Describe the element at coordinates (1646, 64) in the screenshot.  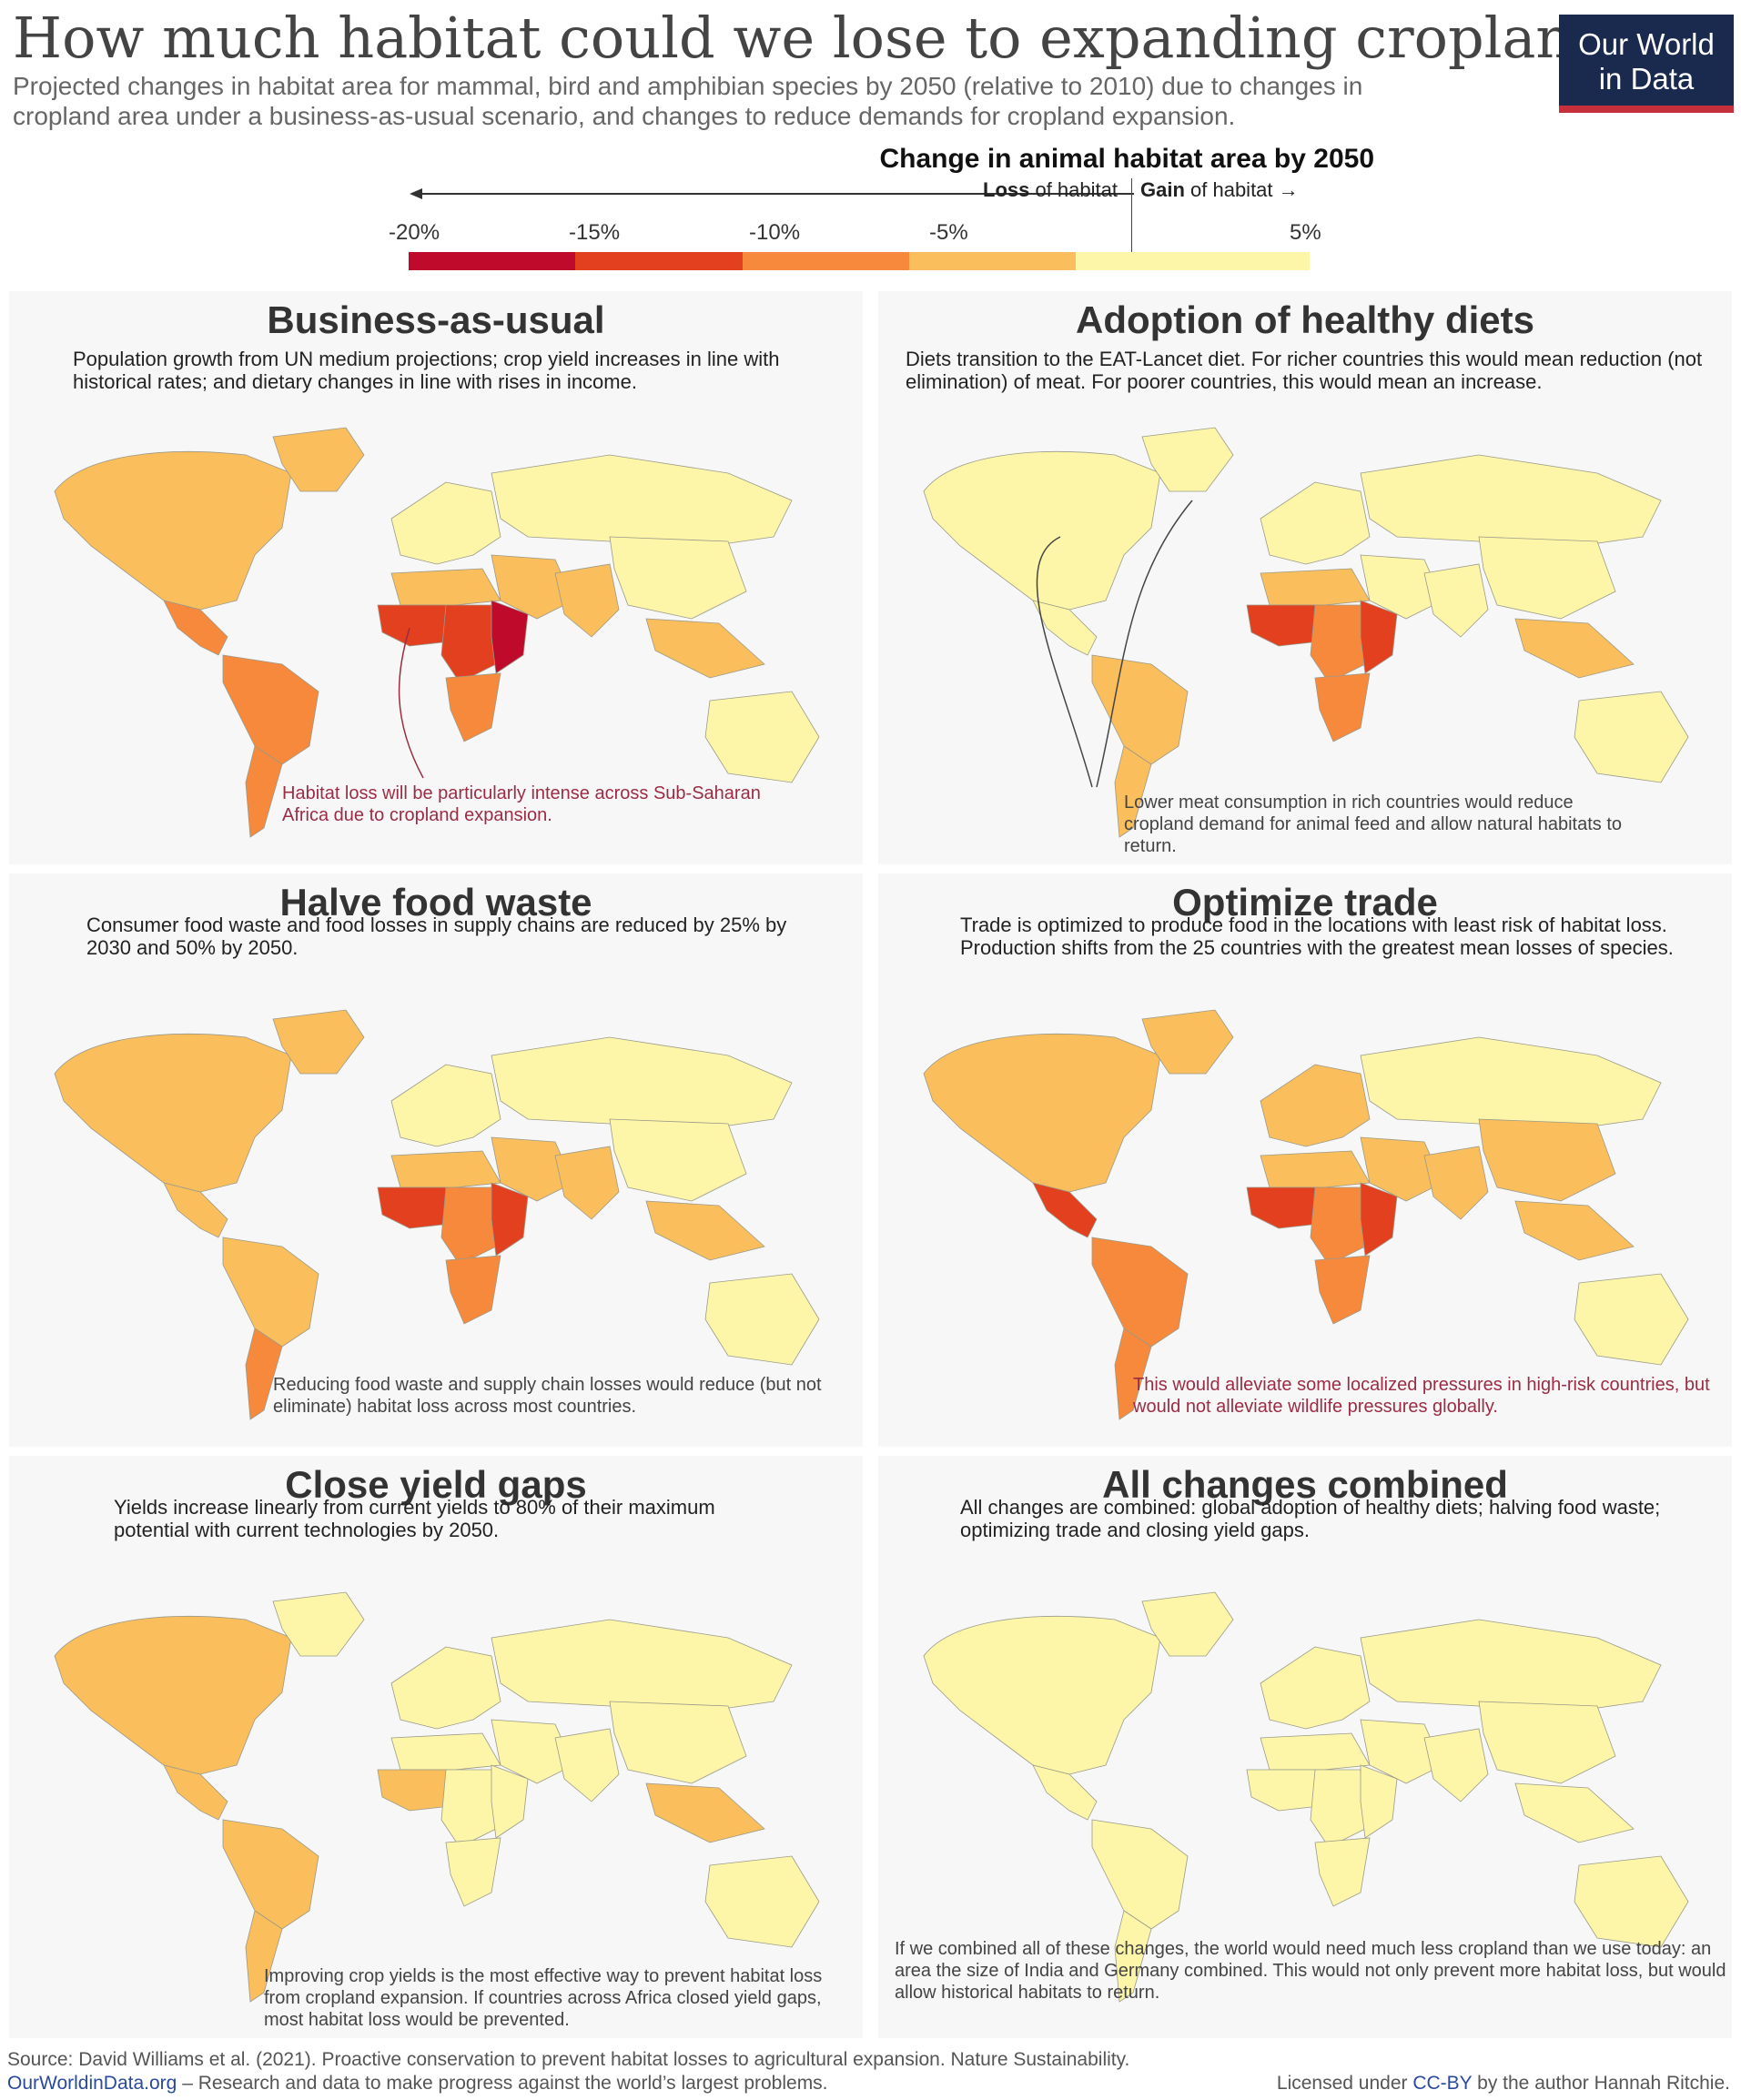
I see `owid-logo: Our World in Data` at that location.